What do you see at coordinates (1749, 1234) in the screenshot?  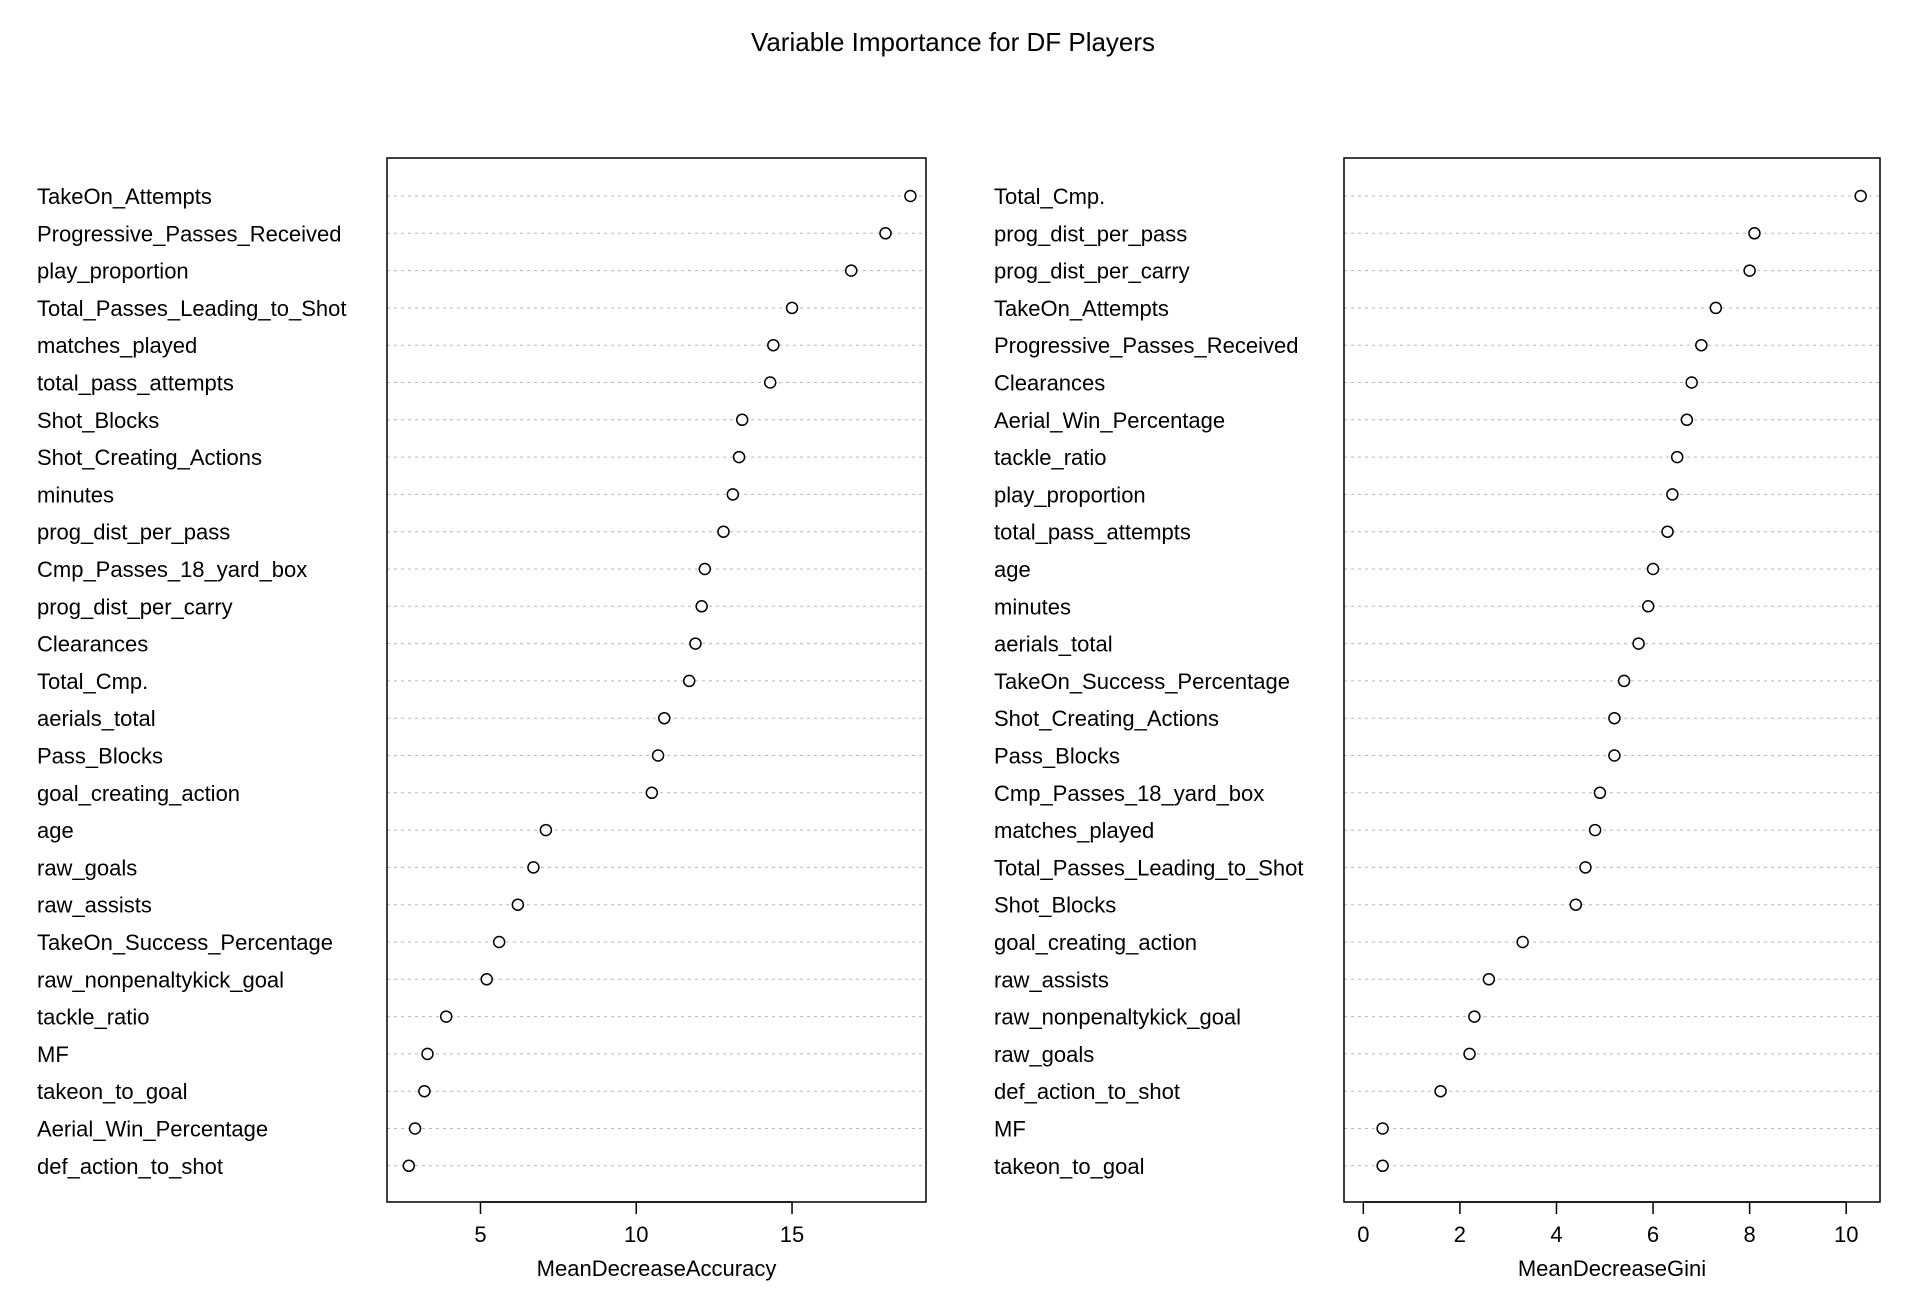 I see `x-tick-label: 8` at bounding box center [1749, 1234].